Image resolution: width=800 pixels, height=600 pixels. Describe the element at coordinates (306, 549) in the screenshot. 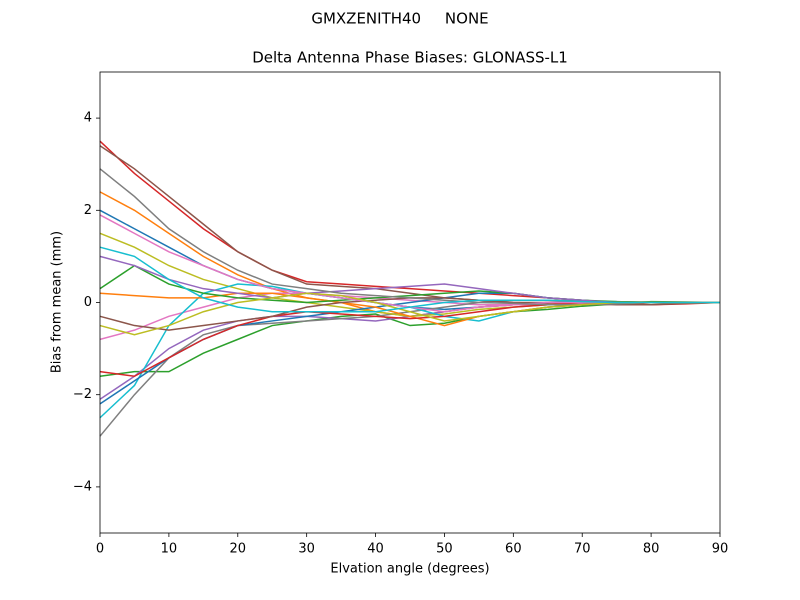

I see `x-tick-label: 30` at that location.